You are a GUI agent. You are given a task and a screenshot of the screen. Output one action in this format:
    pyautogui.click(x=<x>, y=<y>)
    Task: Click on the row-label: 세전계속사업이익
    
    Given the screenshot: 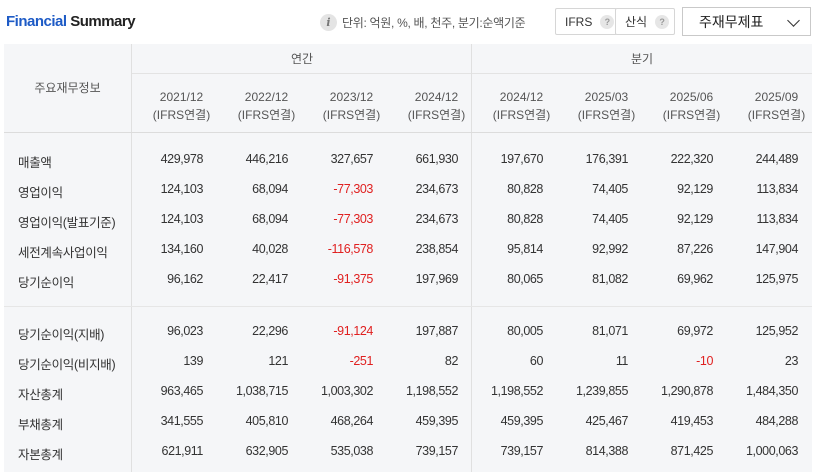 What is the action you would take?
    pyautogui.click(x=63, y=253)
    